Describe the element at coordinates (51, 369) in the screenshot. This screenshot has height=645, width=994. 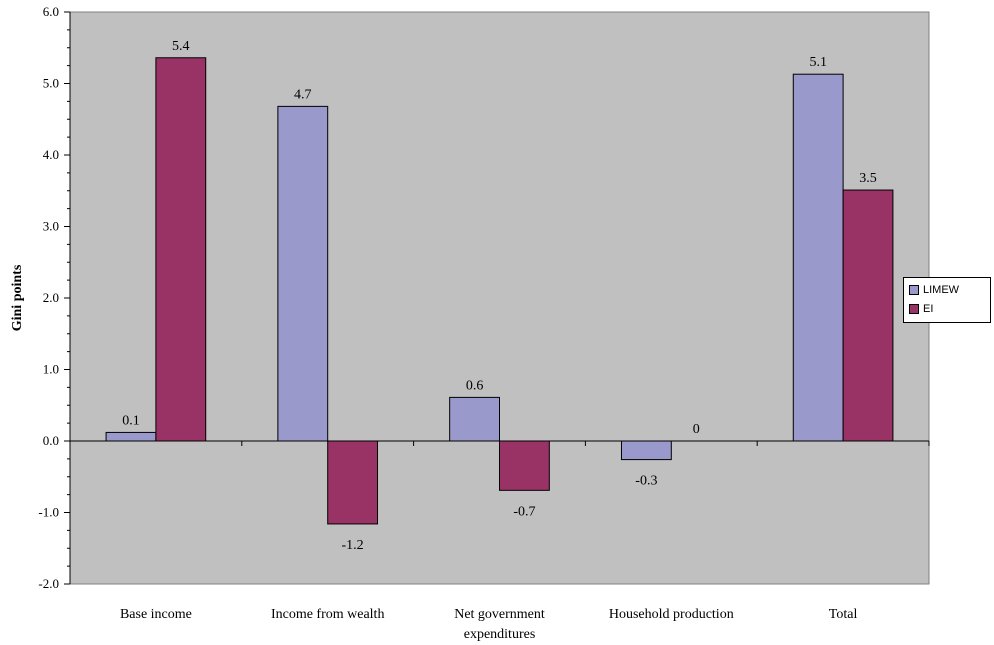
I see `y-tick-label: 1.0` at that location.